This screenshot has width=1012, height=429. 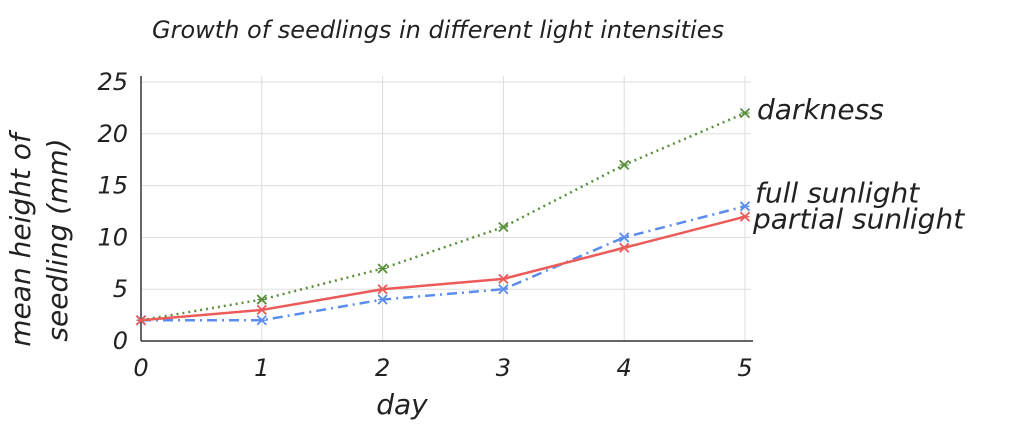 What do you see at coordinates (57, 239) in the screenshot?
I see `y-axis-label-line-2: seedling (mm)` at bounding box center [57, 239].